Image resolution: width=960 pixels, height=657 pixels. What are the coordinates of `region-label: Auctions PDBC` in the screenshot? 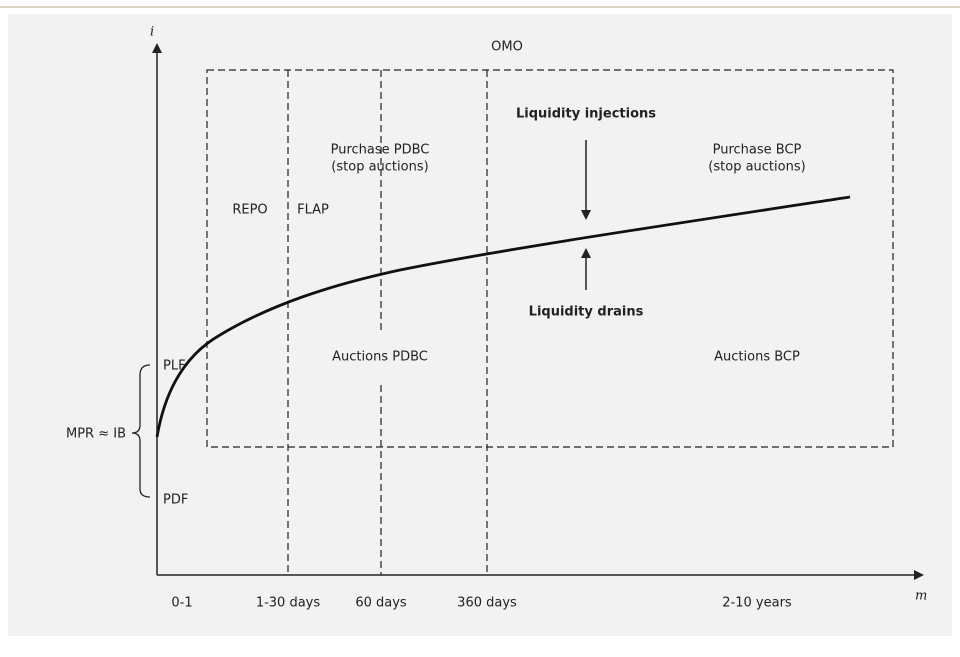 It's located at (380, 357).